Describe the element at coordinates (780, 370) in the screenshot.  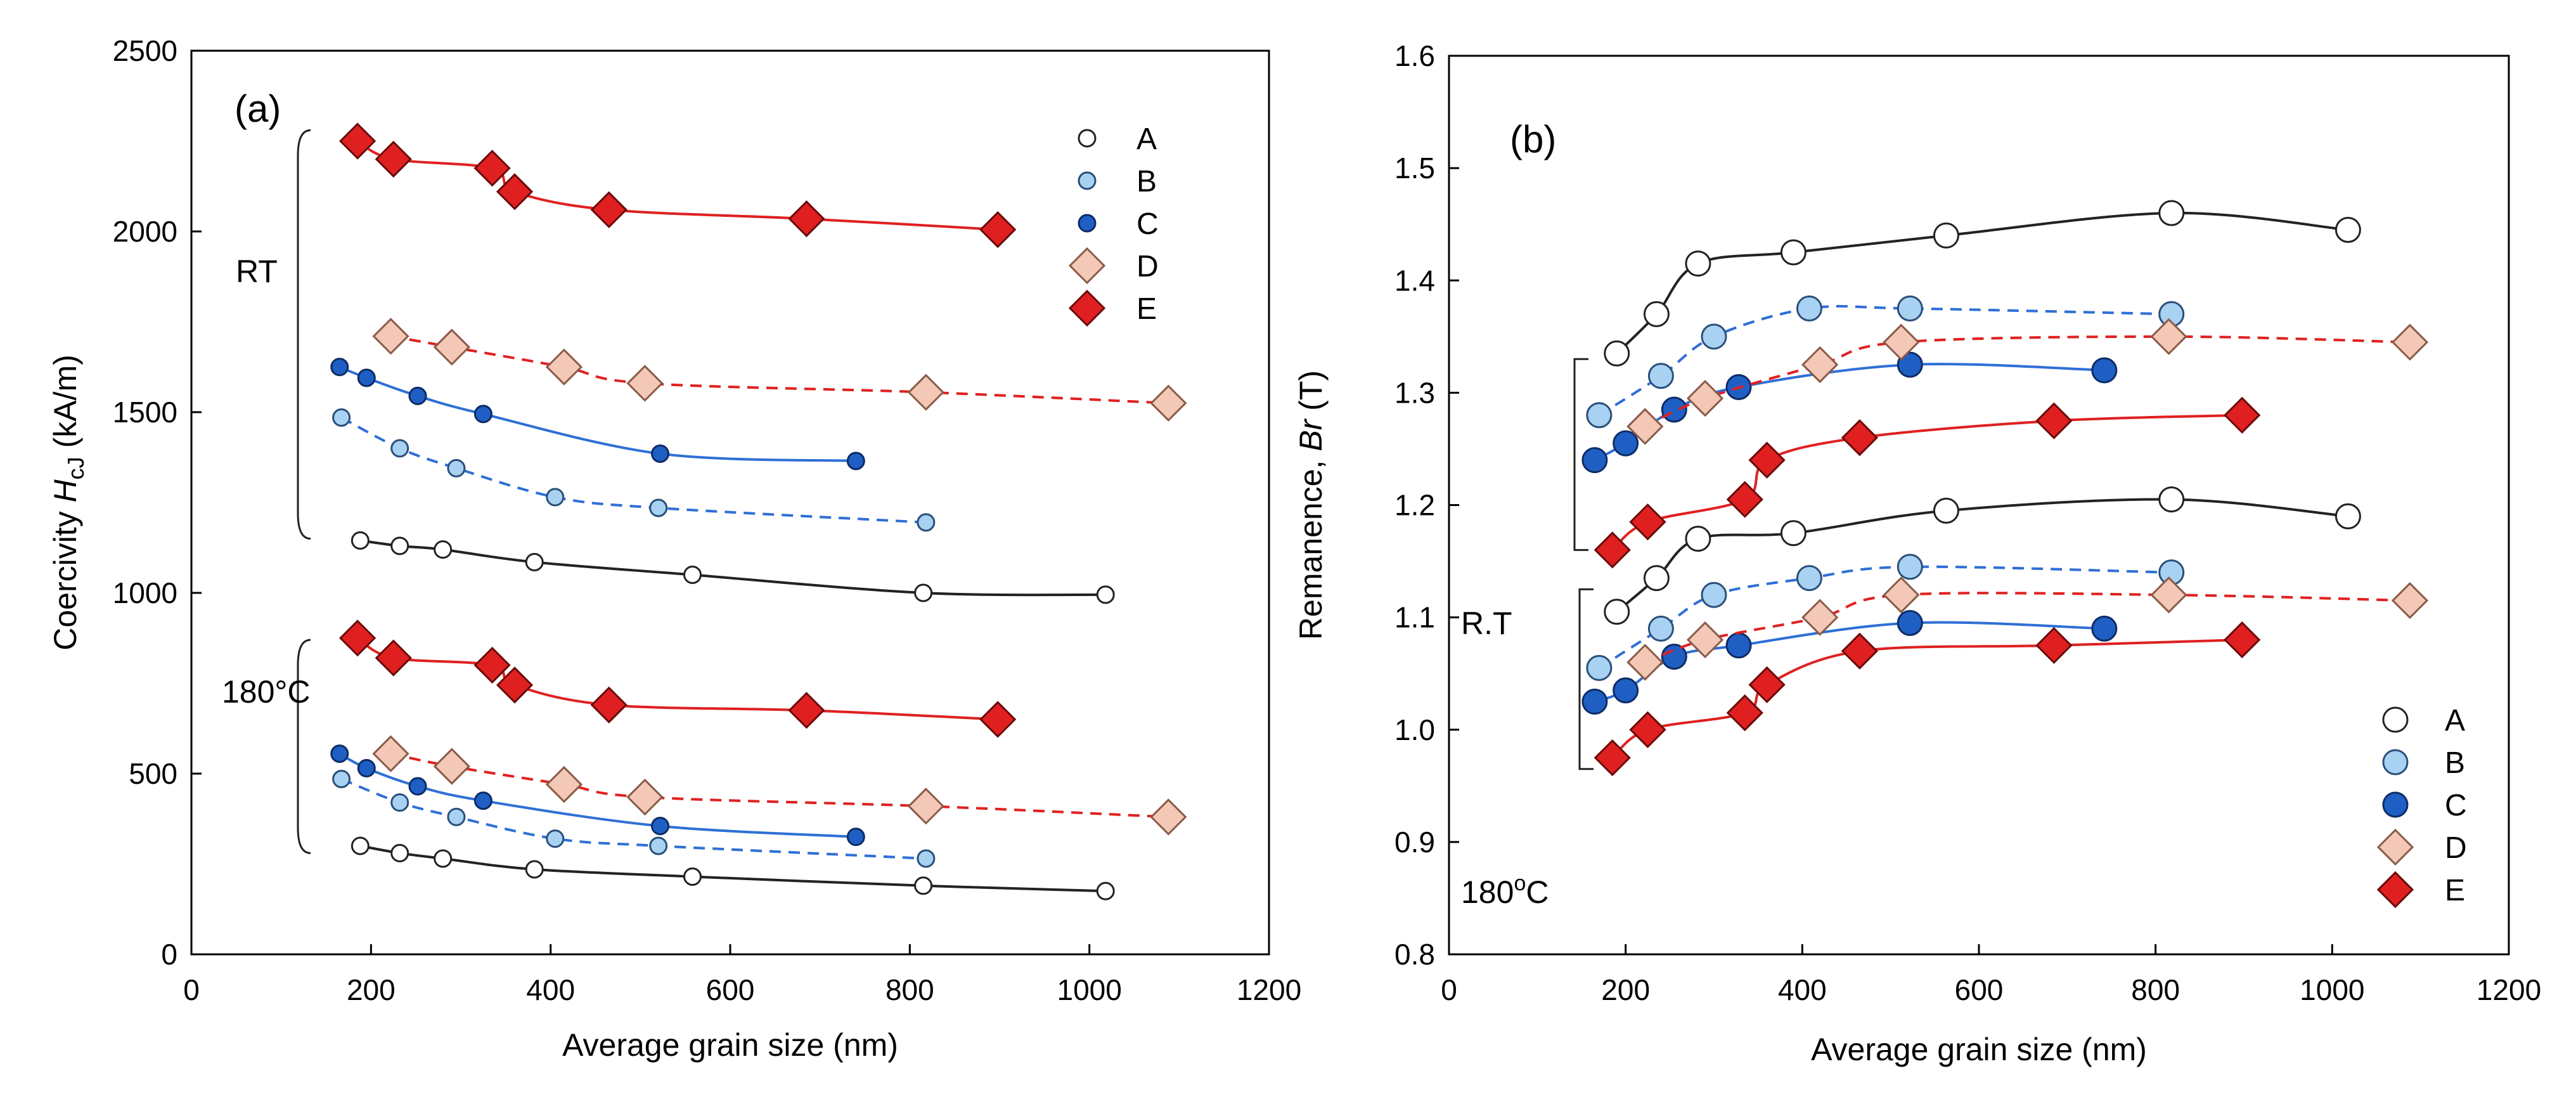
I see `series-d-rt` at that location.